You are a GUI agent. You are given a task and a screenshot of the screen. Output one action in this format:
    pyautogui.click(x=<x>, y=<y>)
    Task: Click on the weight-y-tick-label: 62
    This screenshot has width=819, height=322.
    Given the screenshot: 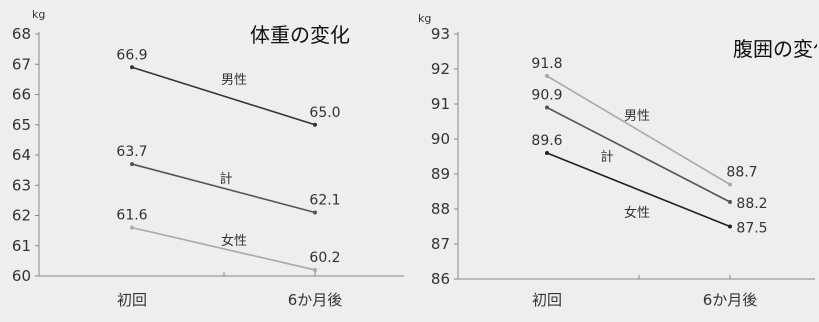 What is the action you would take?
    pyautogui.click(x=21, y=216)
    